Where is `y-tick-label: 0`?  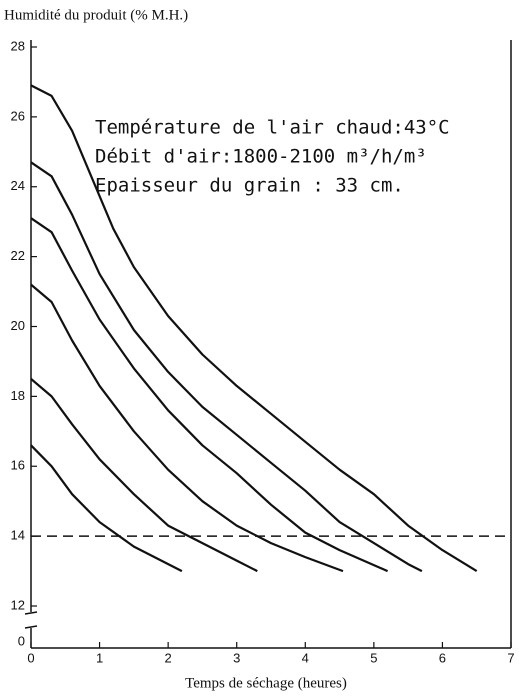
y-tick-label: 0 is located at coordinates (21, 640).